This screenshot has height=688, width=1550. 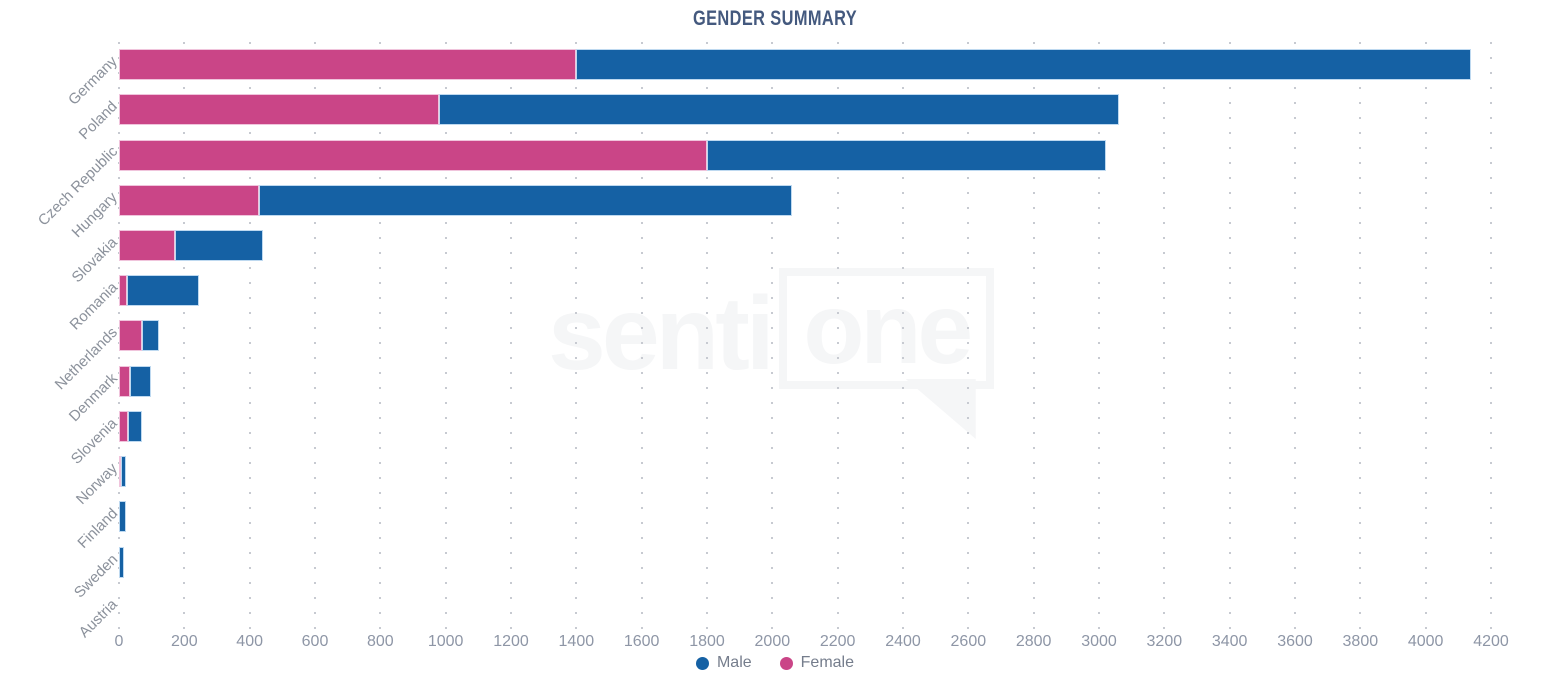 I want to click on bar-segment-male-netherlands, so click(x=150, y=336).